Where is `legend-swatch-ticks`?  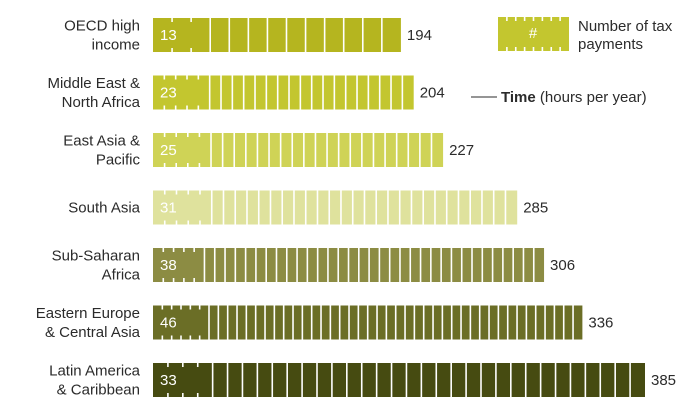 legend-swatch-ticks is located at coordinates (533, 34).